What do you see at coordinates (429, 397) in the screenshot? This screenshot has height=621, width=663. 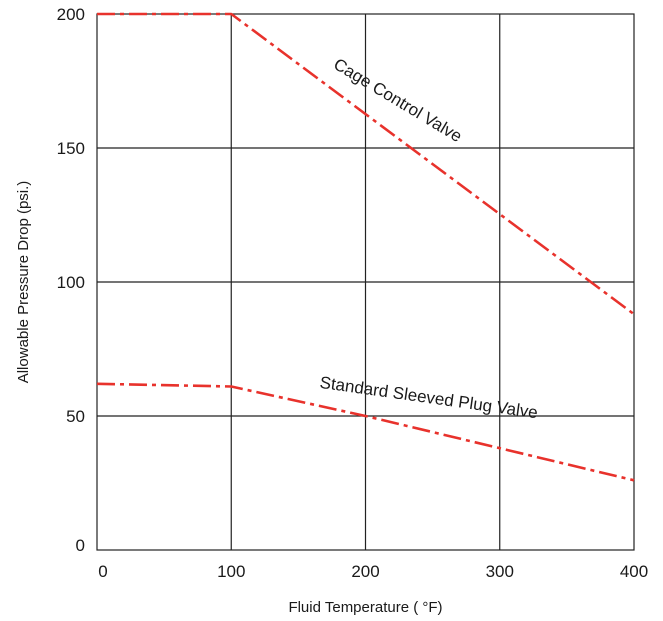 I see `series-label-standard-sleeved-plug-valve: Standard Sleeved Plug Valve` at bounding box center [429, 397].